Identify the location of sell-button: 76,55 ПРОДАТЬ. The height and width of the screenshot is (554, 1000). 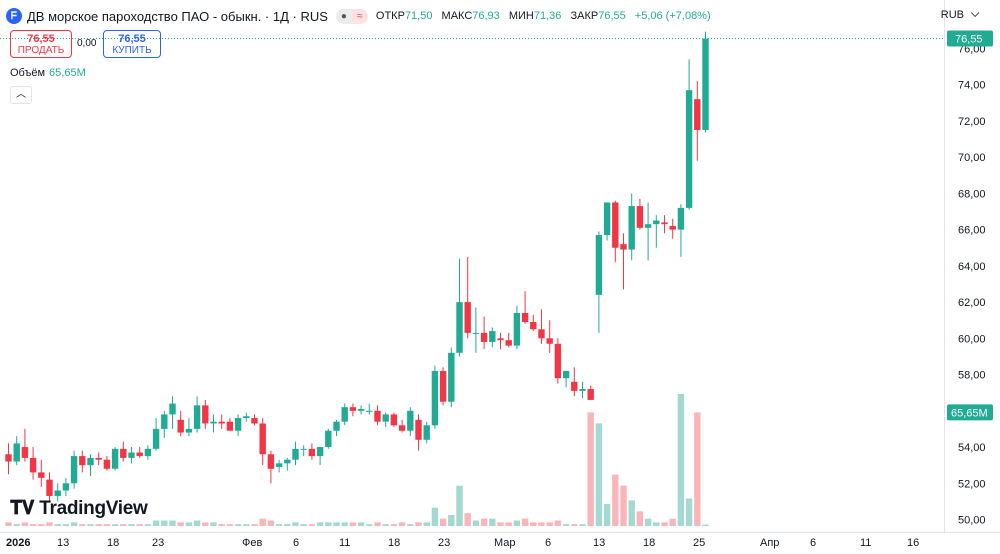
(41, 44).